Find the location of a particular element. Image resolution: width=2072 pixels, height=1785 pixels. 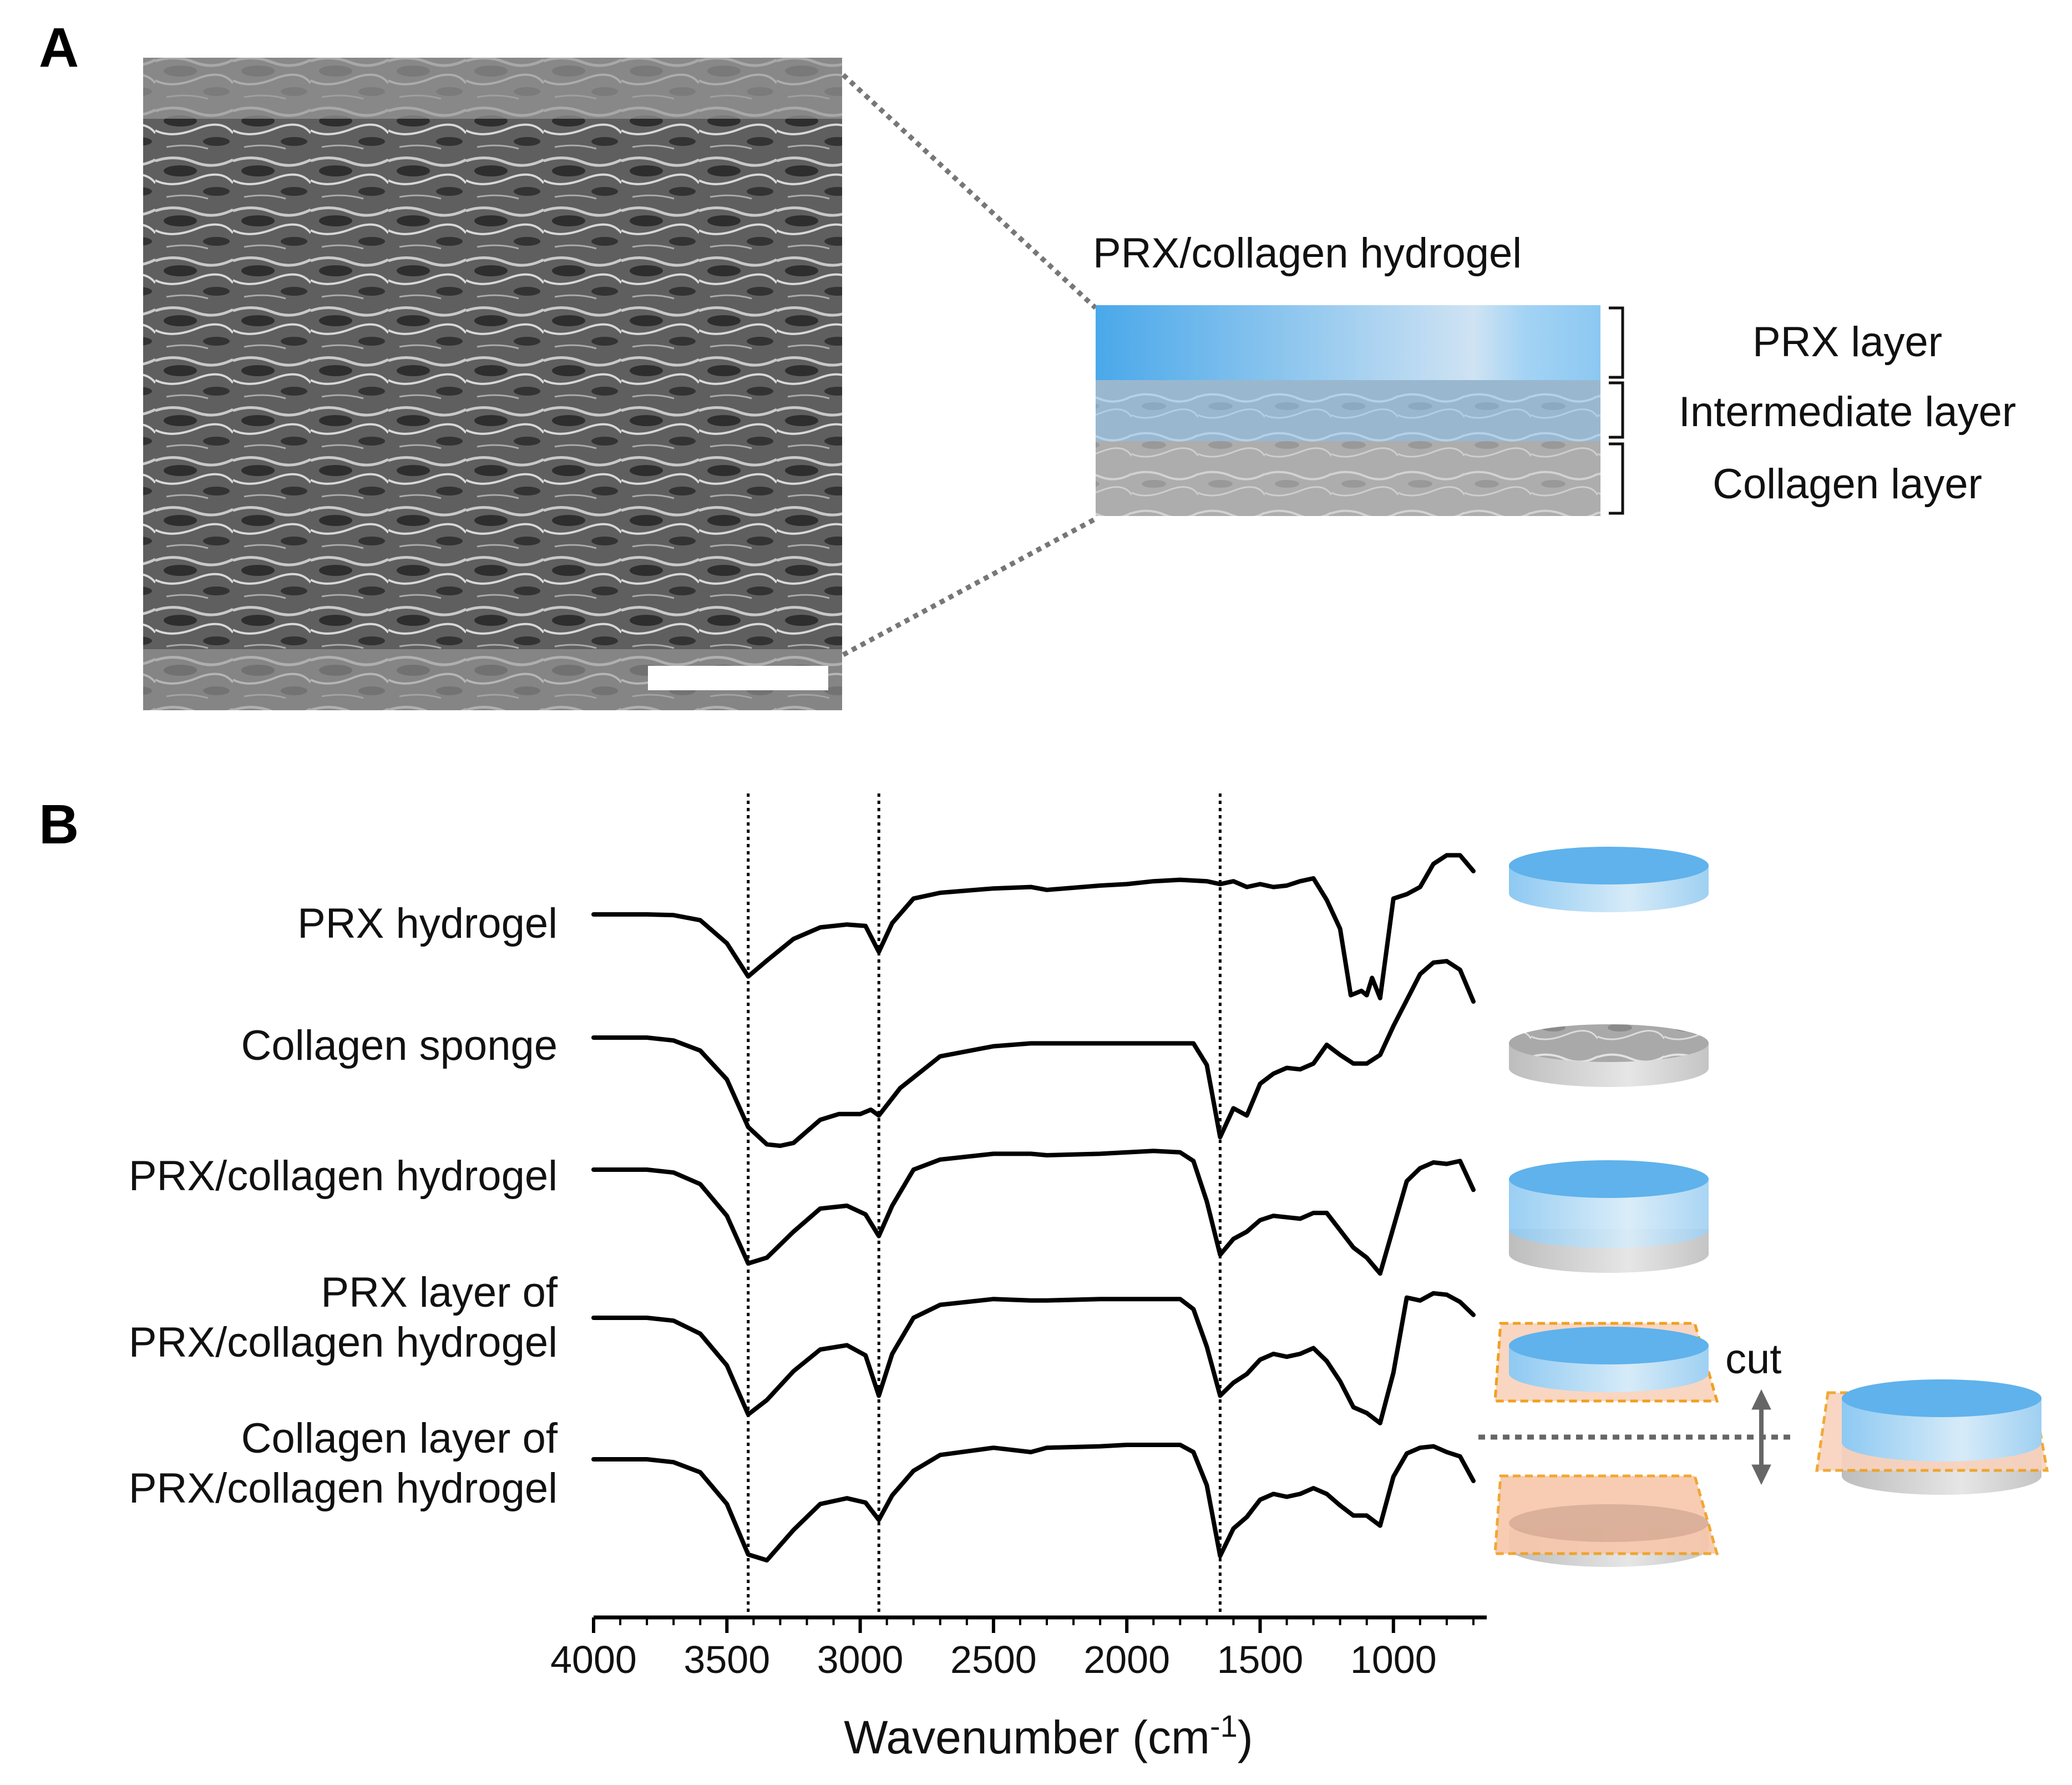

disk-icon-collagen-layer is located at coordinates (1606, 1520).